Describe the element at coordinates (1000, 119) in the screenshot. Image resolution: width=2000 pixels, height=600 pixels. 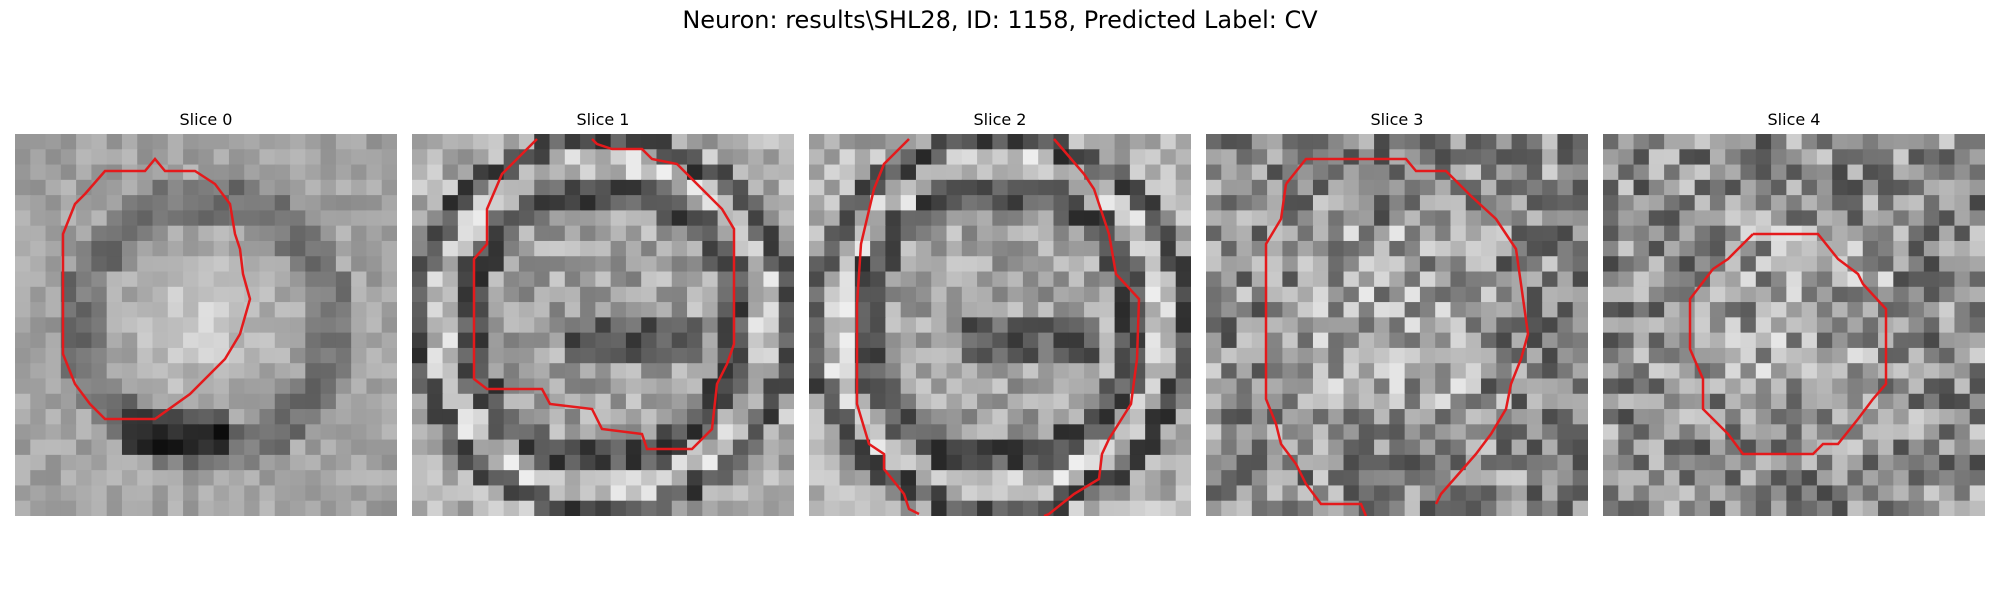
I see `slice-title-2: Slice 2` at that location.